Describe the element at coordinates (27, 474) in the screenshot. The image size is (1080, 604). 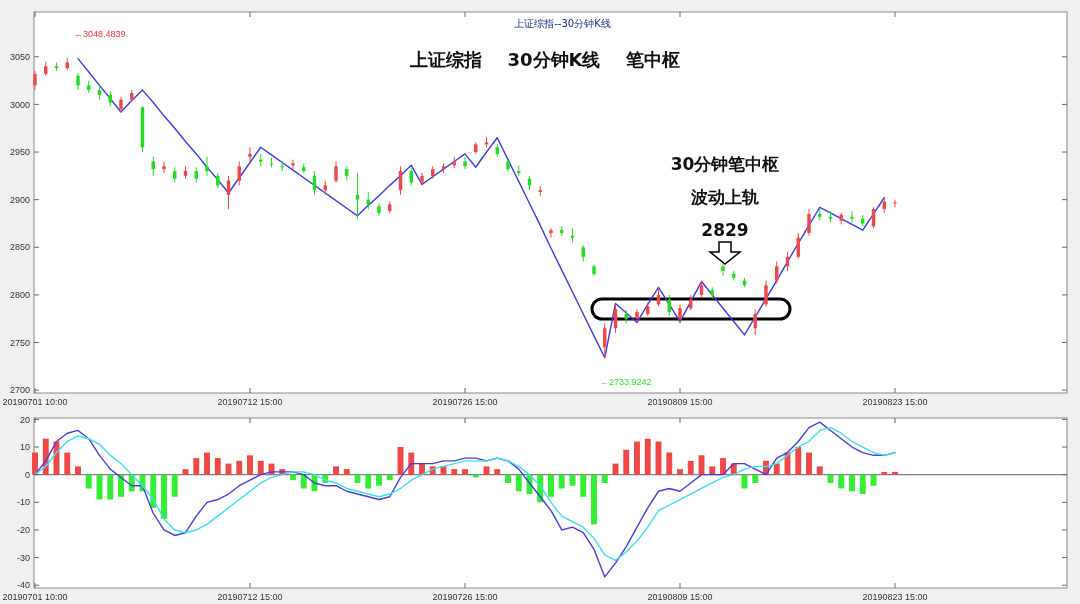
I see `y-tick-label: 0` at that location.